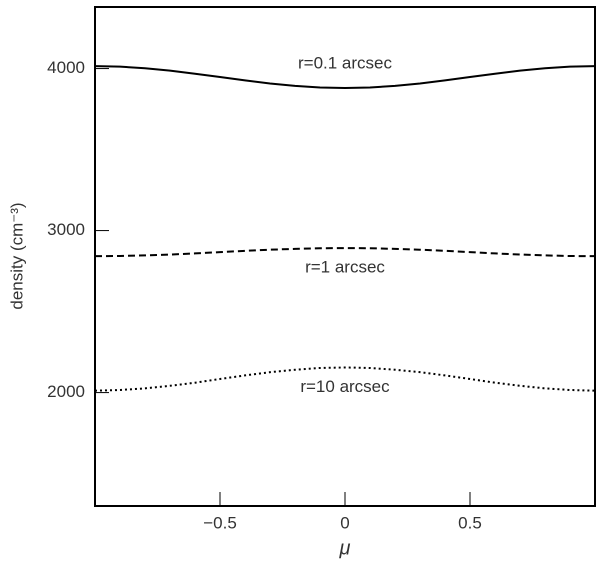 The image size is (600, 569). What do you see at coordinates (16, 255) in the screenshot?
I see `y-axis-label: density (cm⁻³)` at bounding box center [16, 255].